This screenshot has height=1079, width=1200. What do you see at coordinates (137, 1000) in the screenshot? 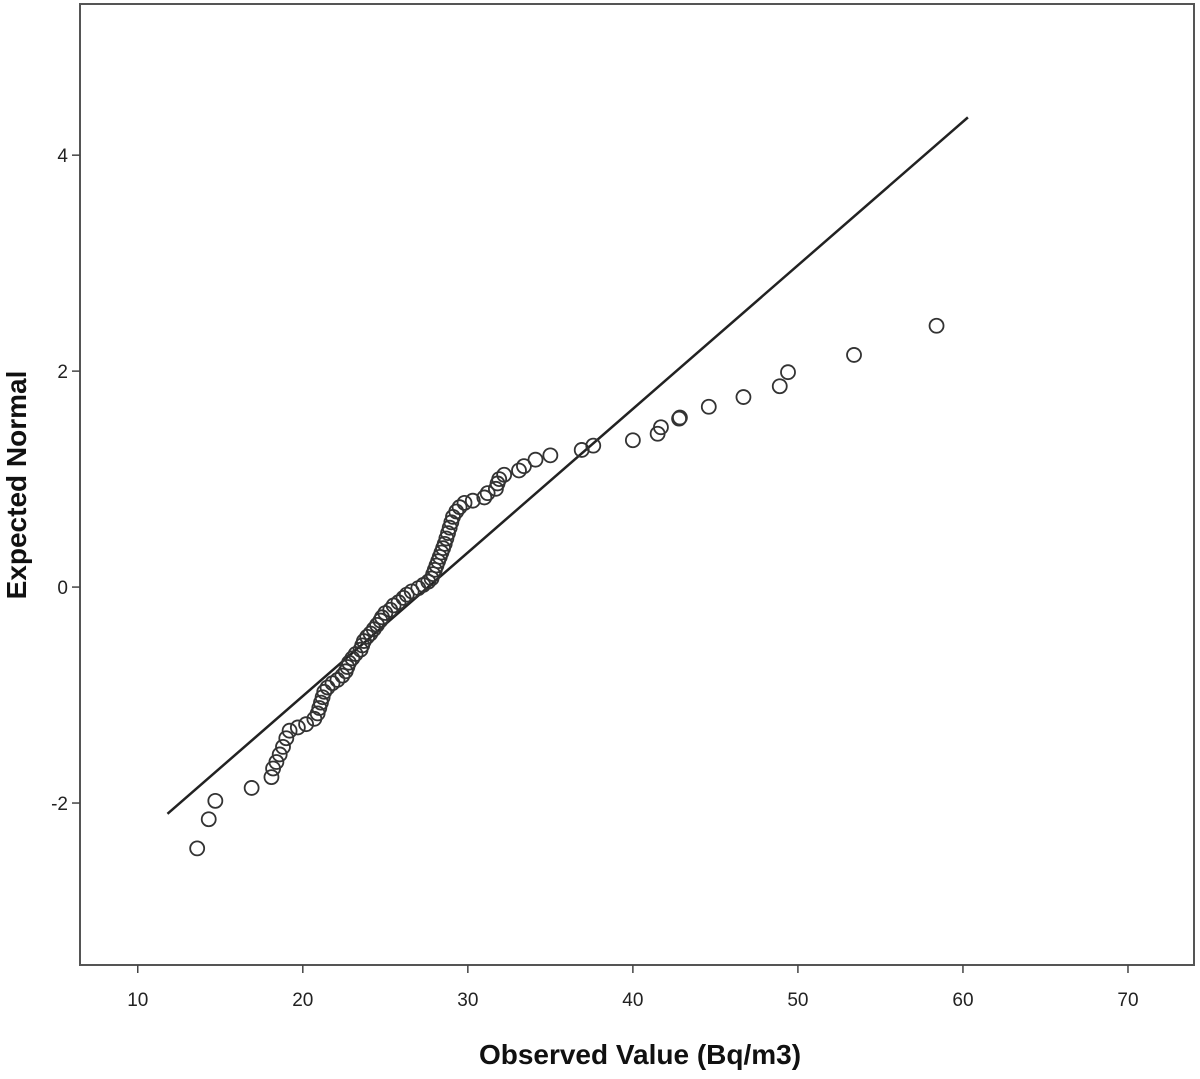
I see `x-tick-label: 10` at bounding box center [137, 1000].